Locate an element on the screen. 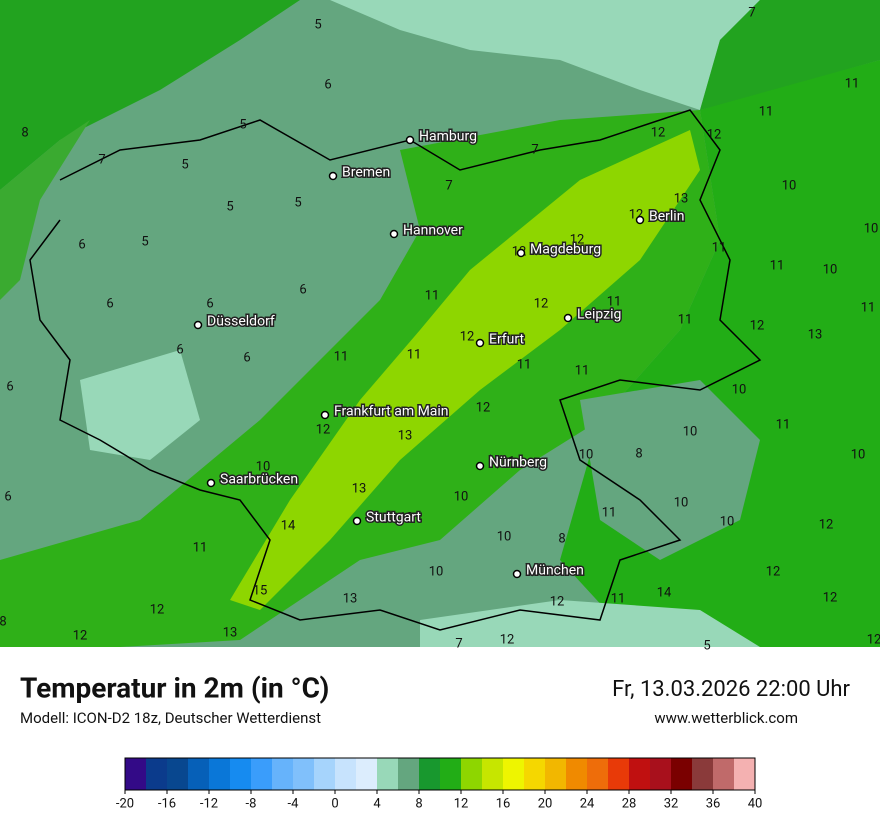 Image resolution: width=880 pixels, height=830 pixels. city-label: München is located at coordinates (555, 571).